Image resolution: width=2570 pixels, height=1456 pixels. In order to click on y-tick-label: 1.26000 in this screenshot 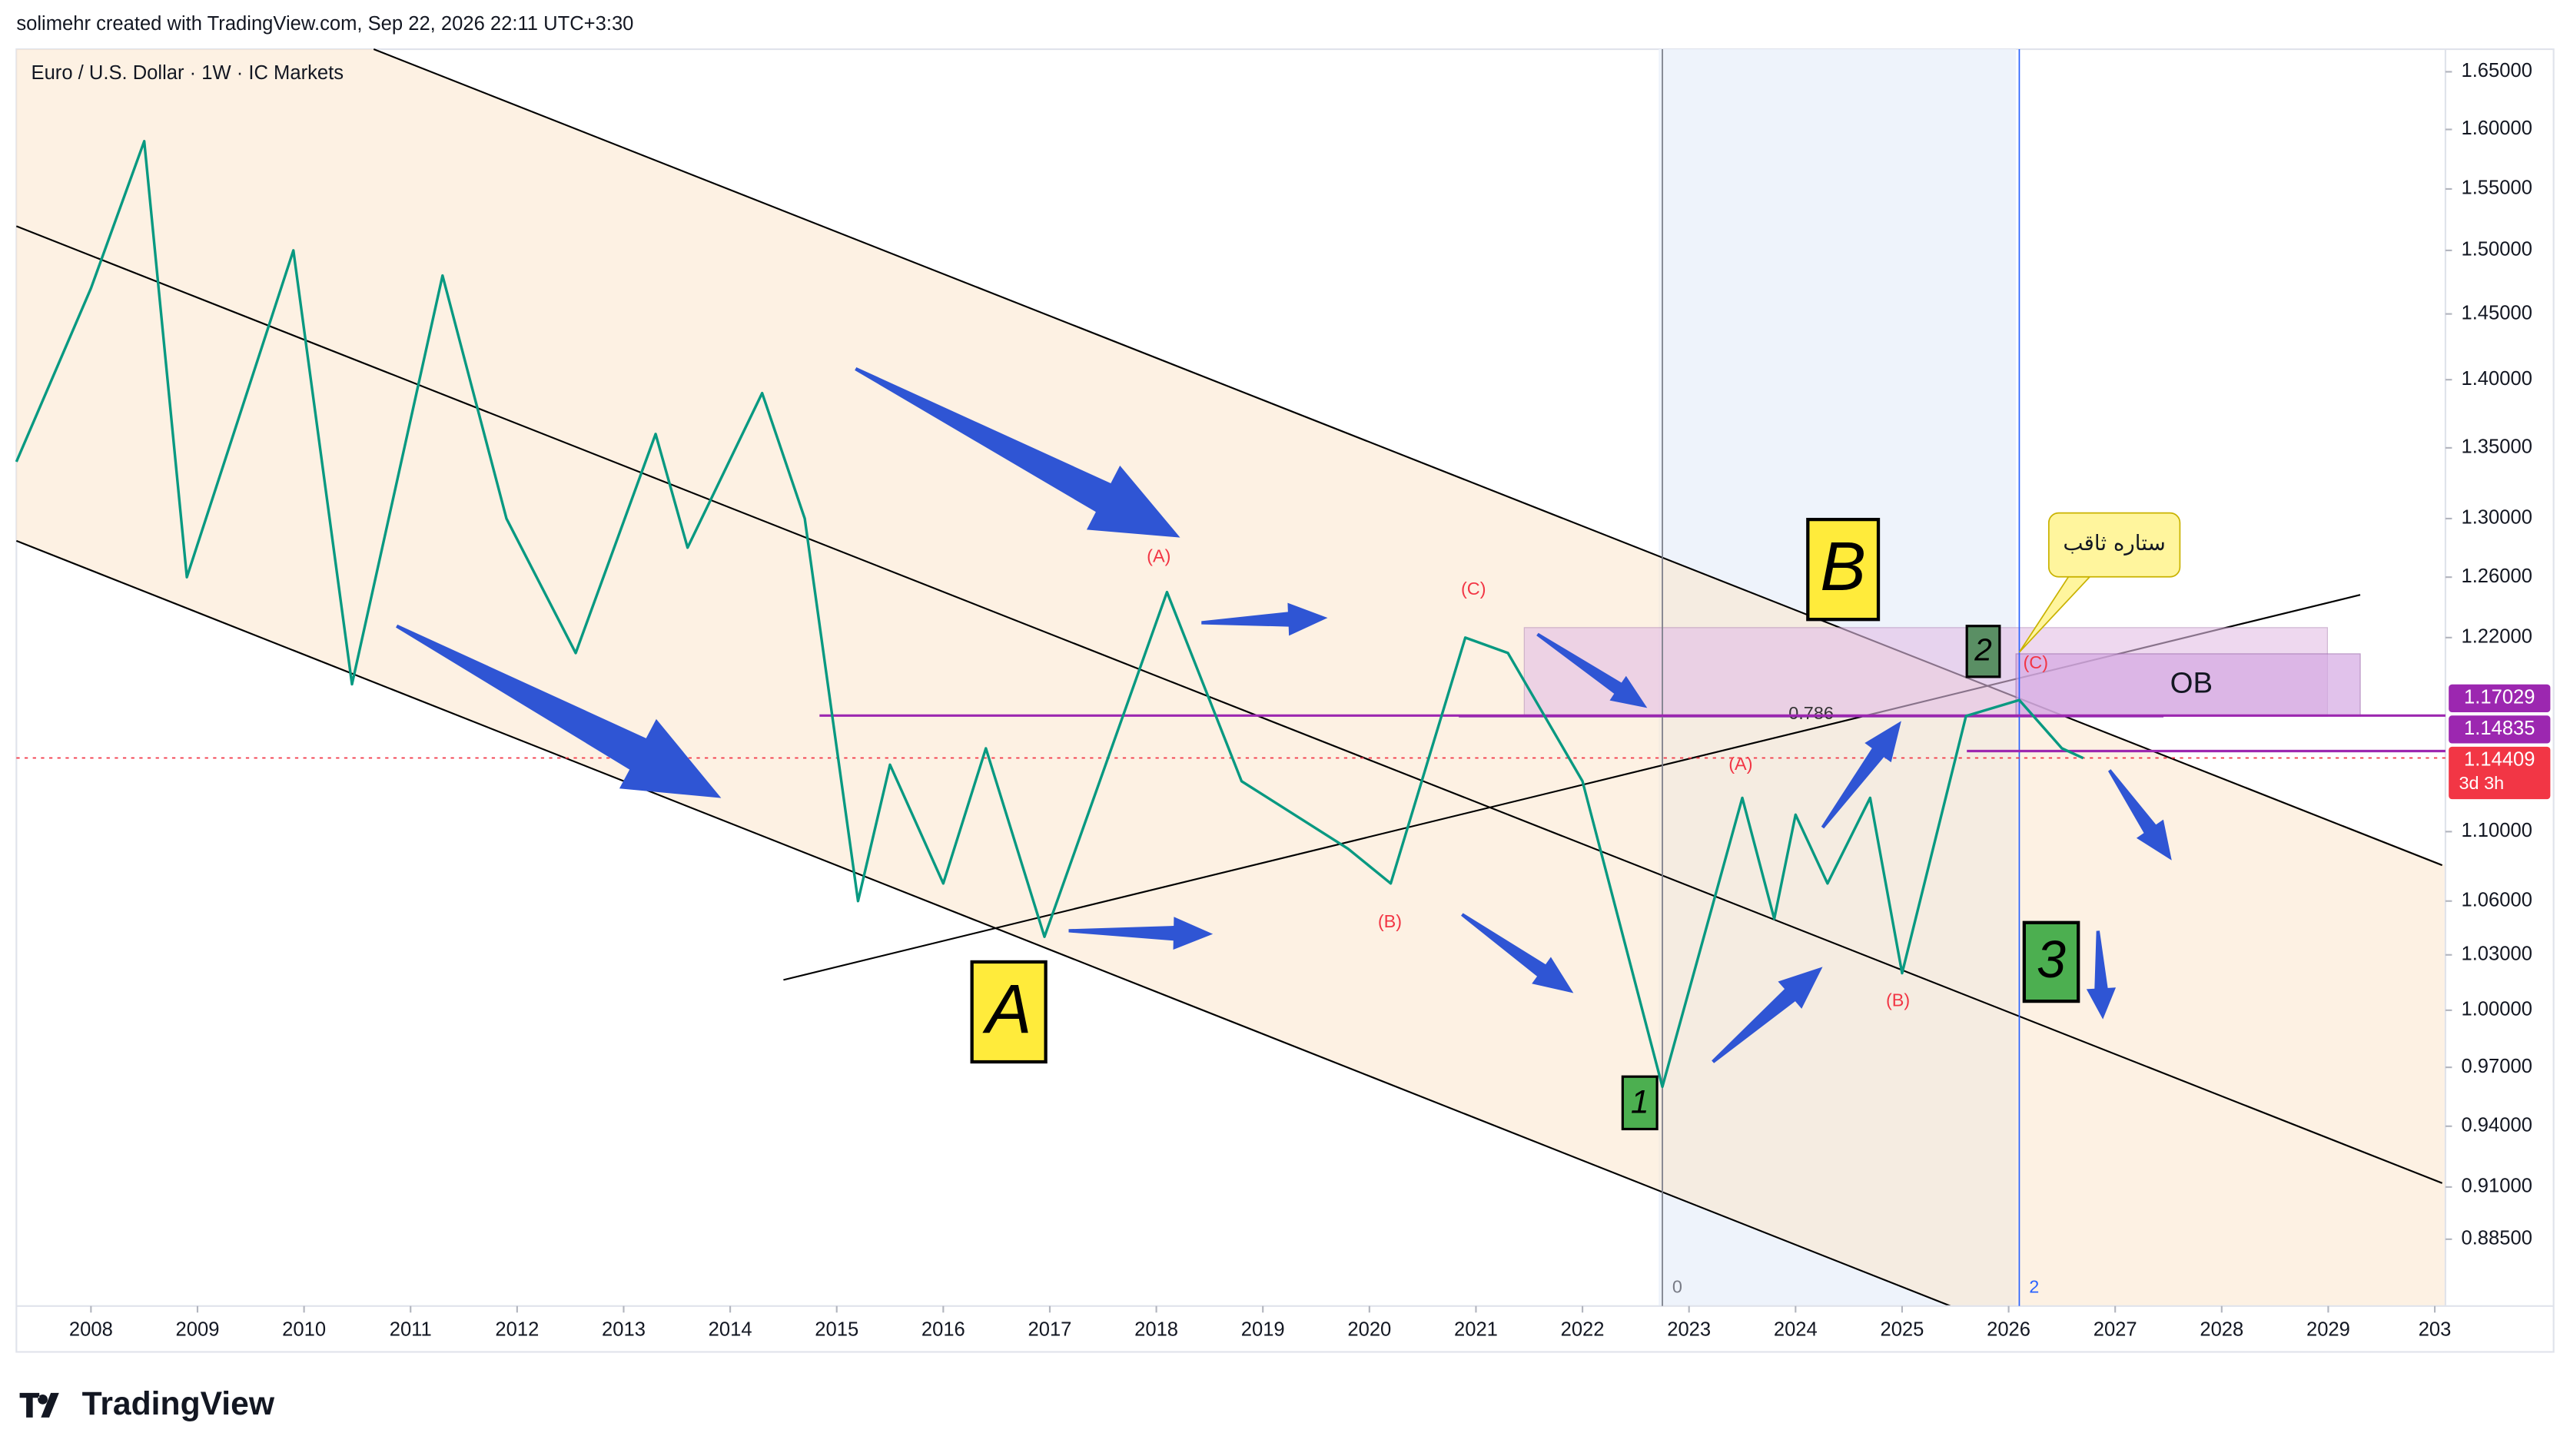, I will do `click(2496, 576)`.